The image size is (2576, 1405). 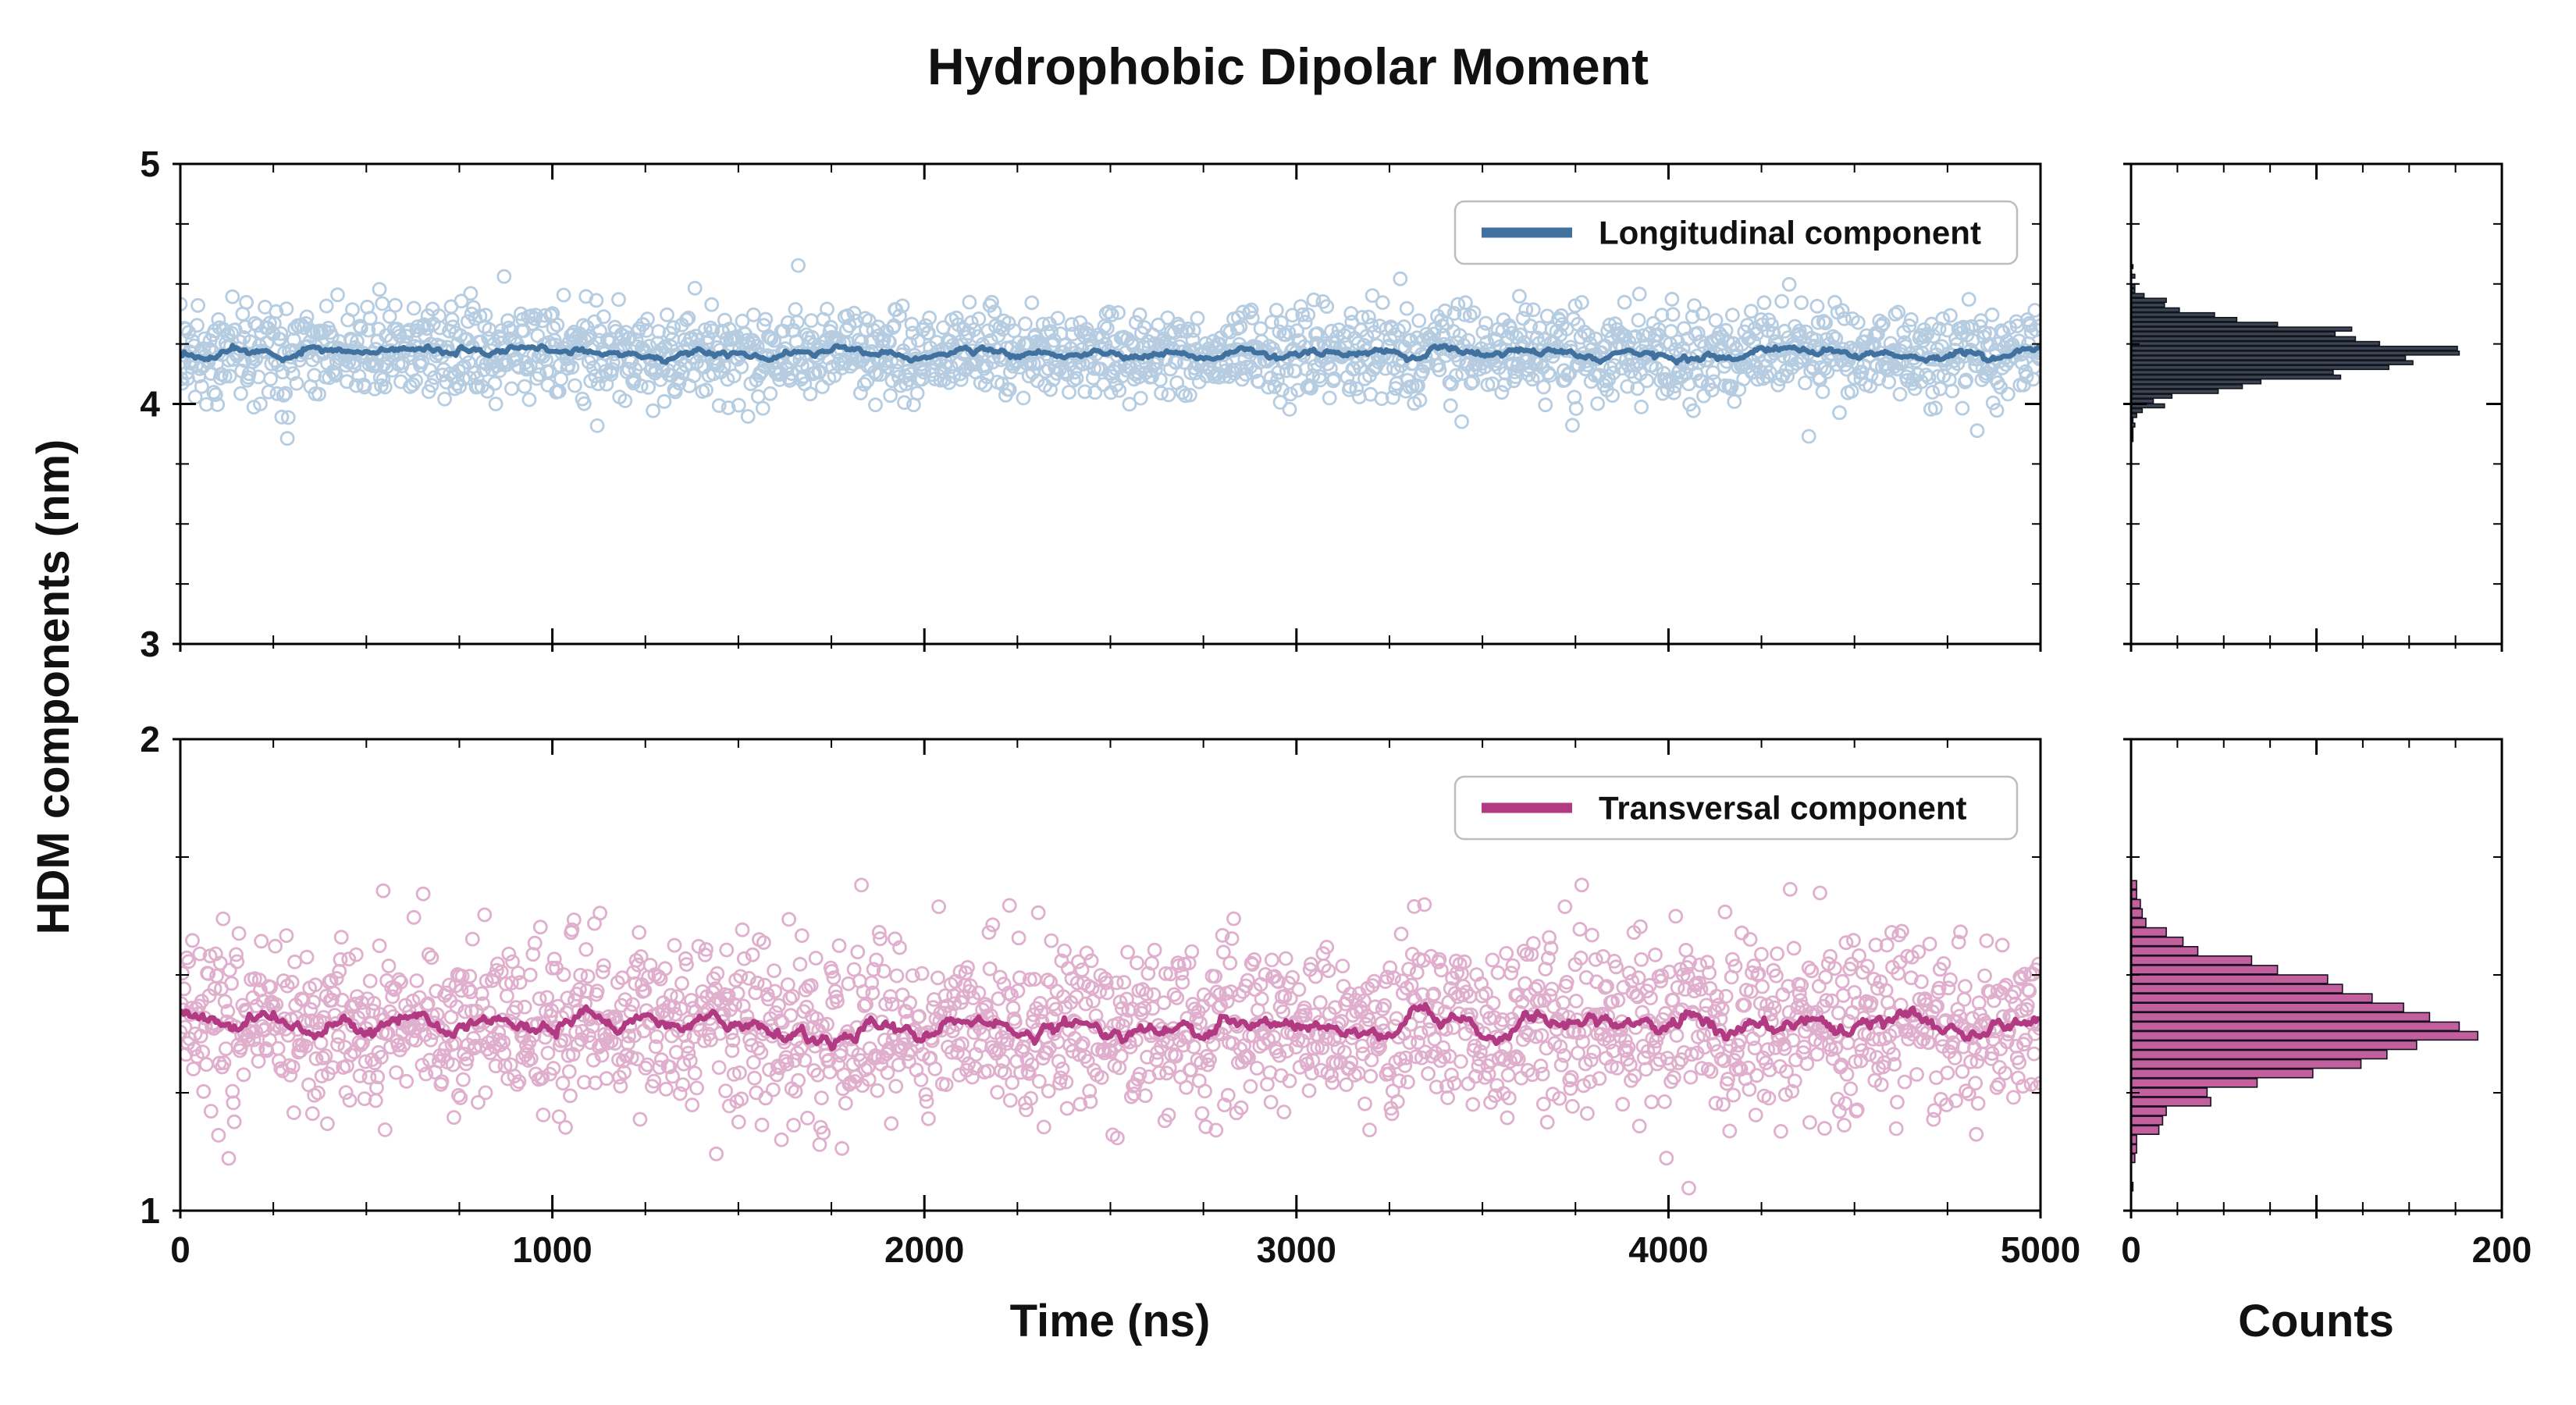 I want to click on legend-label-transversal: Transversal component, so click(x=1783, y=809).